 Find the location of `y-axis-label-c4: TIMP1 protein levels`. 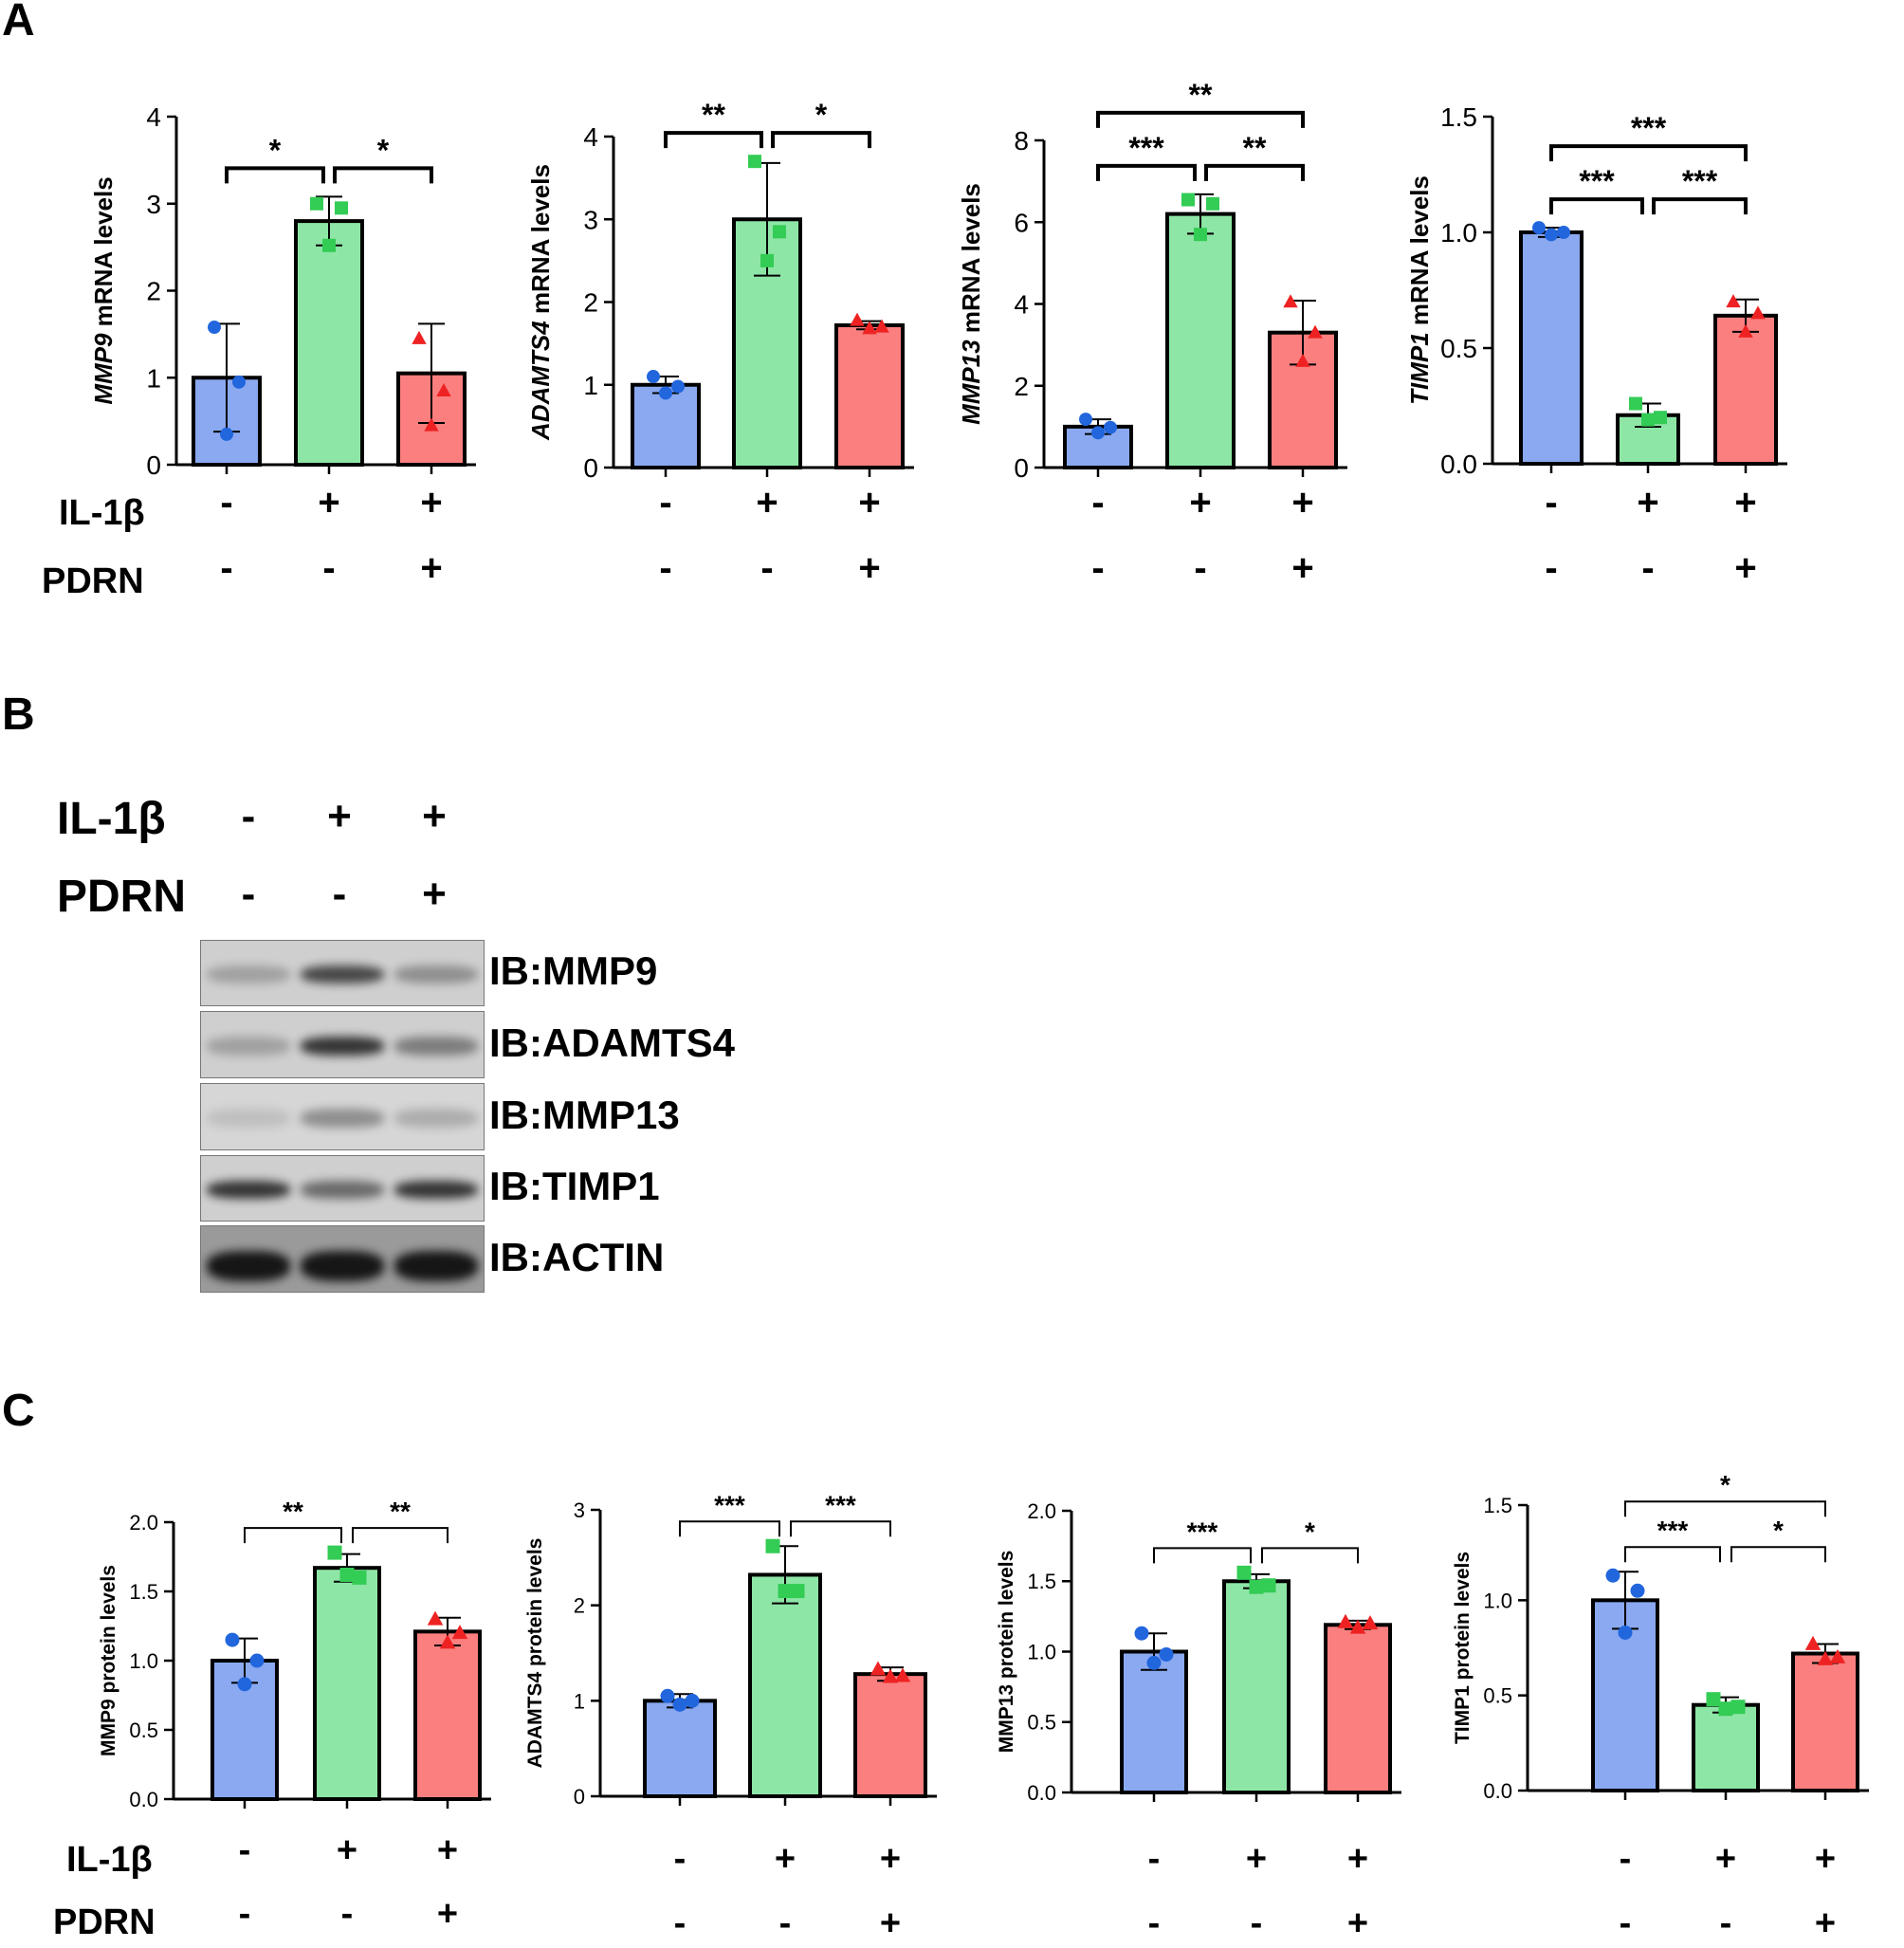

y-axis-label-c4: TIMP1 protein levels is located at coordinates (1463, 1648).